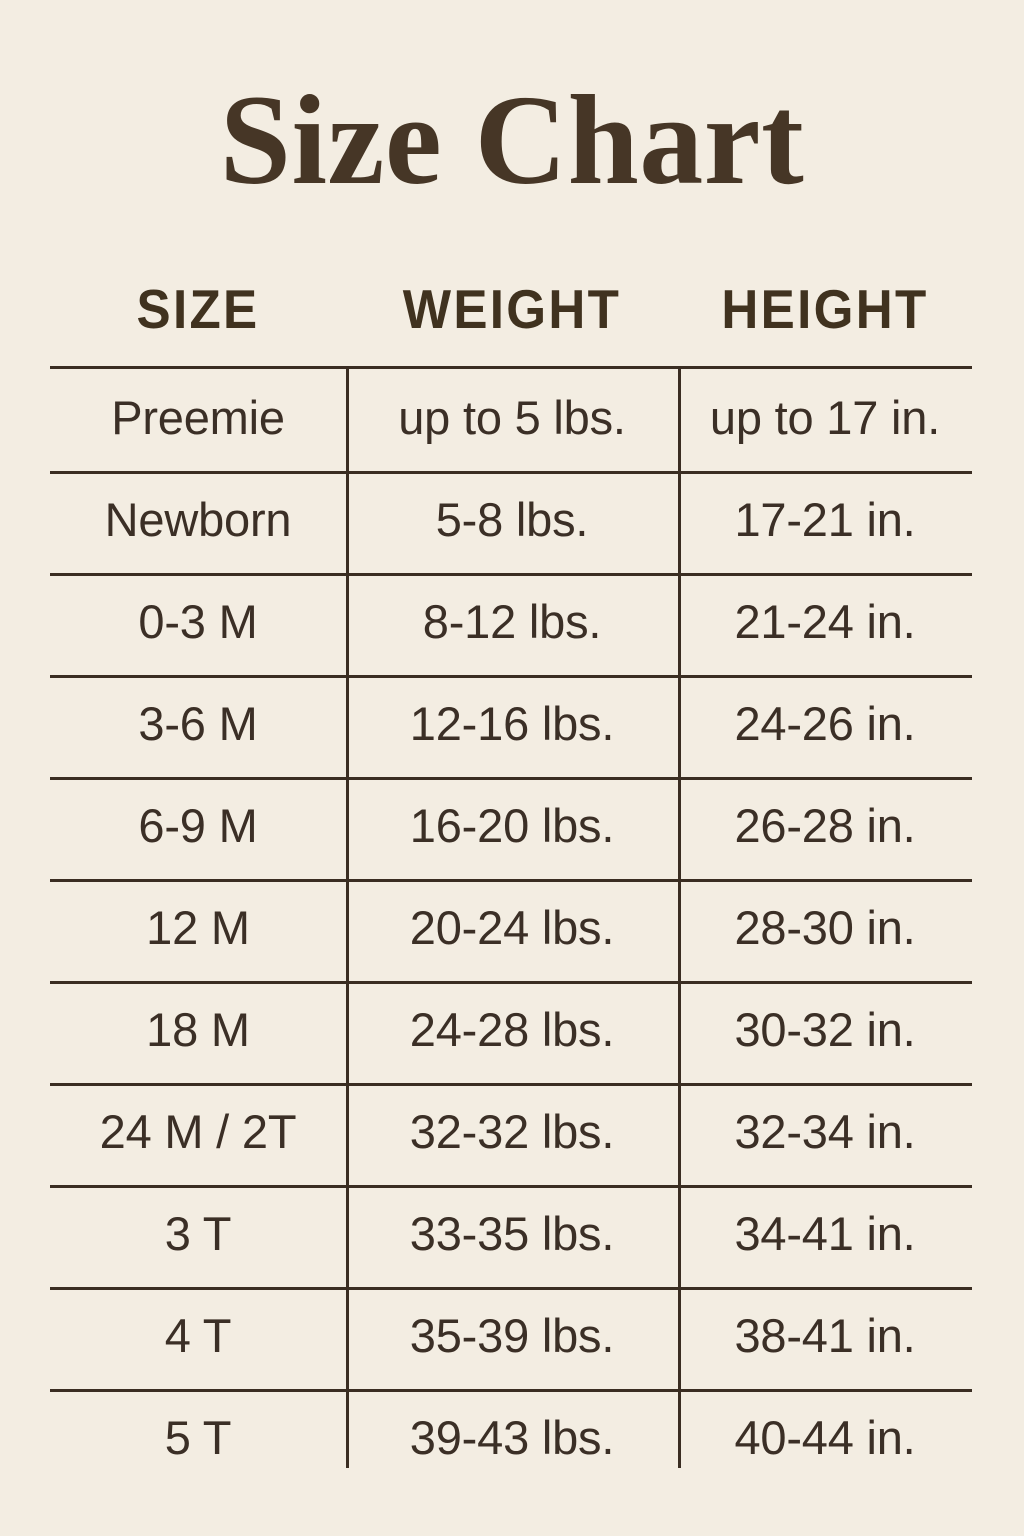  I want to click on cell-size: 3 T, so click(198, 1233).